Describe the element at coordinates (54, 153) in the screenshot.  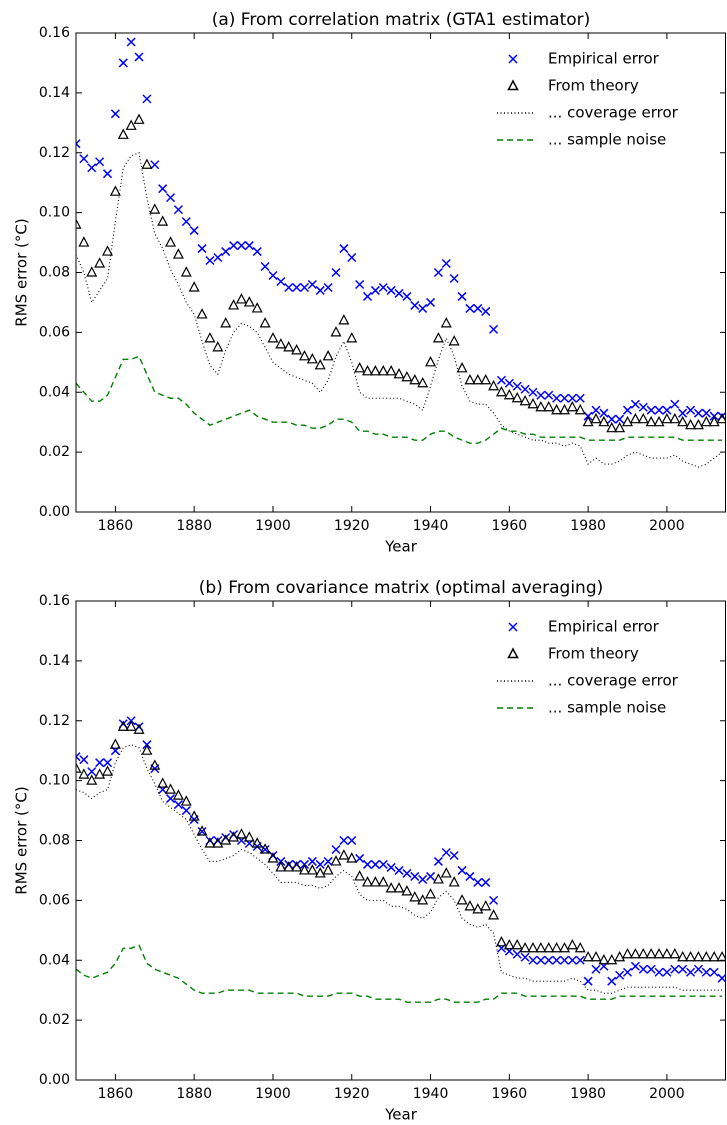
I see `y-tick-label: 0.12` at that location.